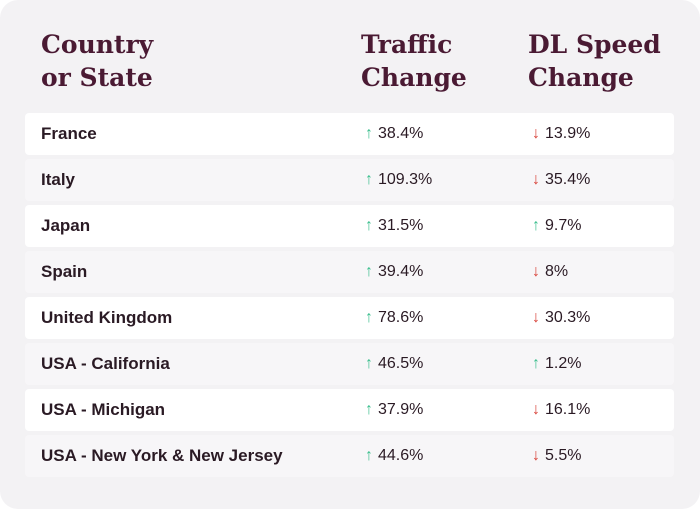  What do you see at coordinates (568, 317) in the screenshot?
I see `speed-value: 30.3%` at bounding box center [568, 317].